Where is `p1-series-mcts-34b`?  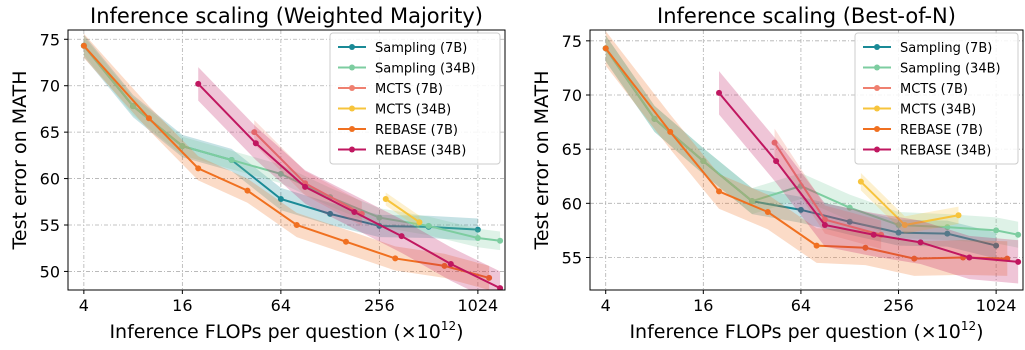 p1-series-mcts-34b is located at coordinates (909, 203).